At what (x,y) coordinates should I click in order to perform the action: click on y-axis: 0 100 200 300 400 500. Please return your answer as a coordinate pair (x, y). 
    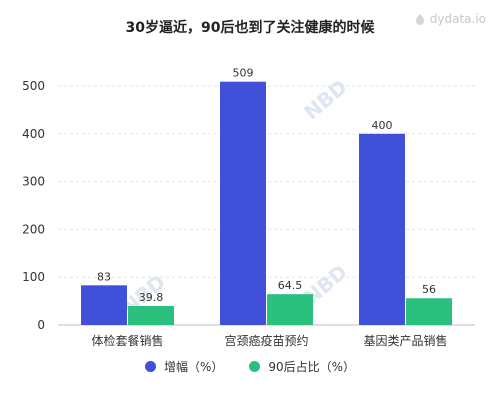
    Looking at the image, I should click on (33, 205).